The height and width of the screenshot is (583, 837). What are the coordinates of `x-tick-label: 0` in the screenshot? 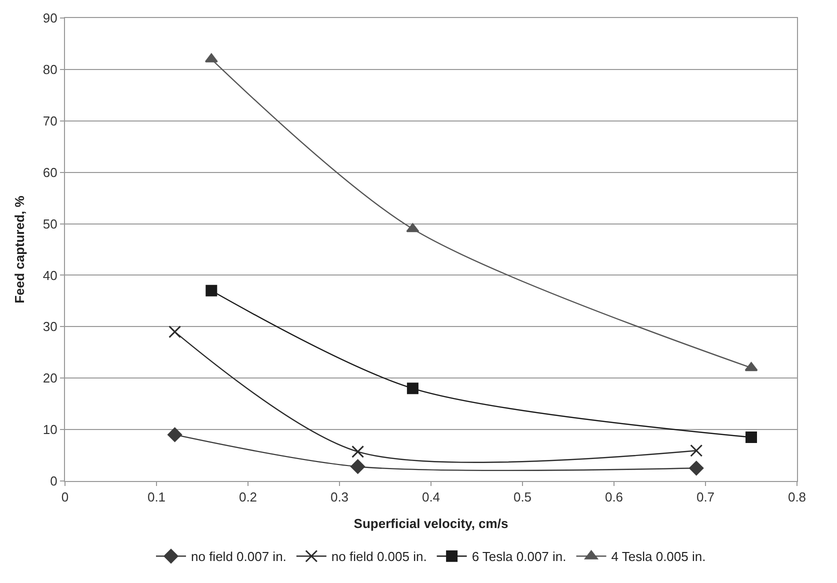 It's located at (65, 497).